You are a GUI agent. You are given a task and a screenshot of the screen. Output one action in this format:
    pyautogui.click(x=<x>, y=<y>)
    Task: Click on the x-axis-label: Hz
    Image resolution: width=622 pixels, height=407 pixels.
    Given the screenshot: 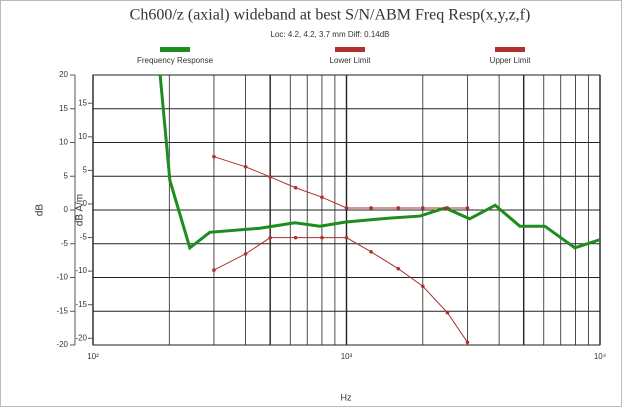 What is the action you would take?
    pyautogui.click(x=346, y=397)
    